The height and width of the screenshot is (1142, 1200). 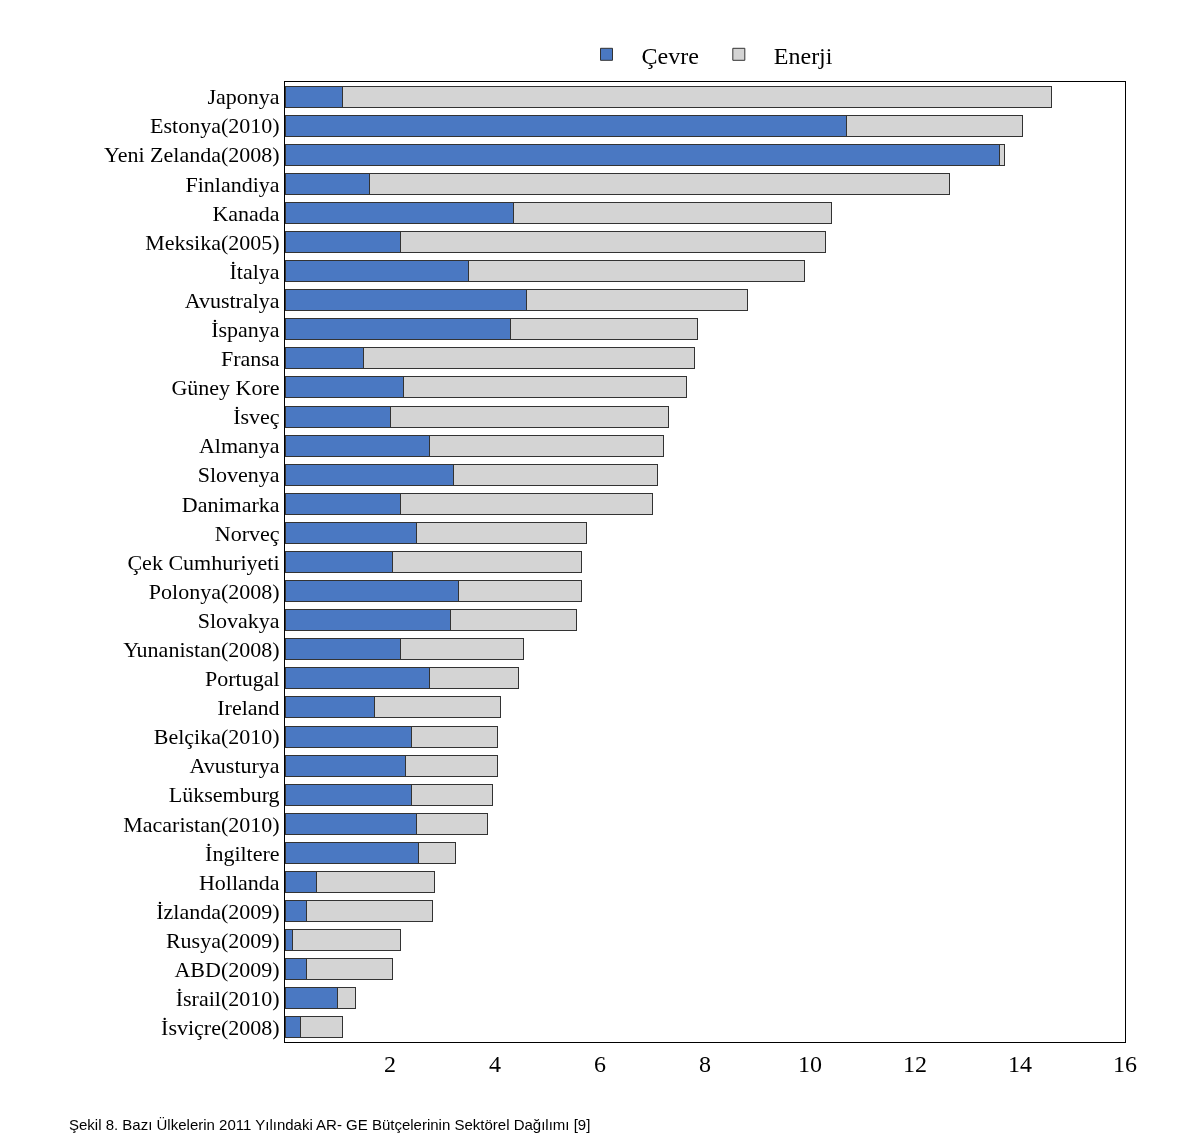 I want to click on x-tick-label: 4, so click(x=495, y=1063).